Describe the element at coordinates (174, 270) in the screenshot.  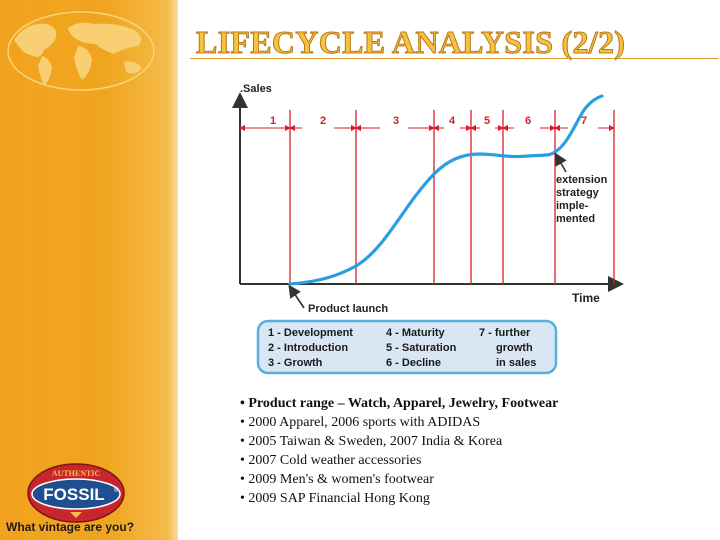
I see `sidebar-edge-highlight` at that location.